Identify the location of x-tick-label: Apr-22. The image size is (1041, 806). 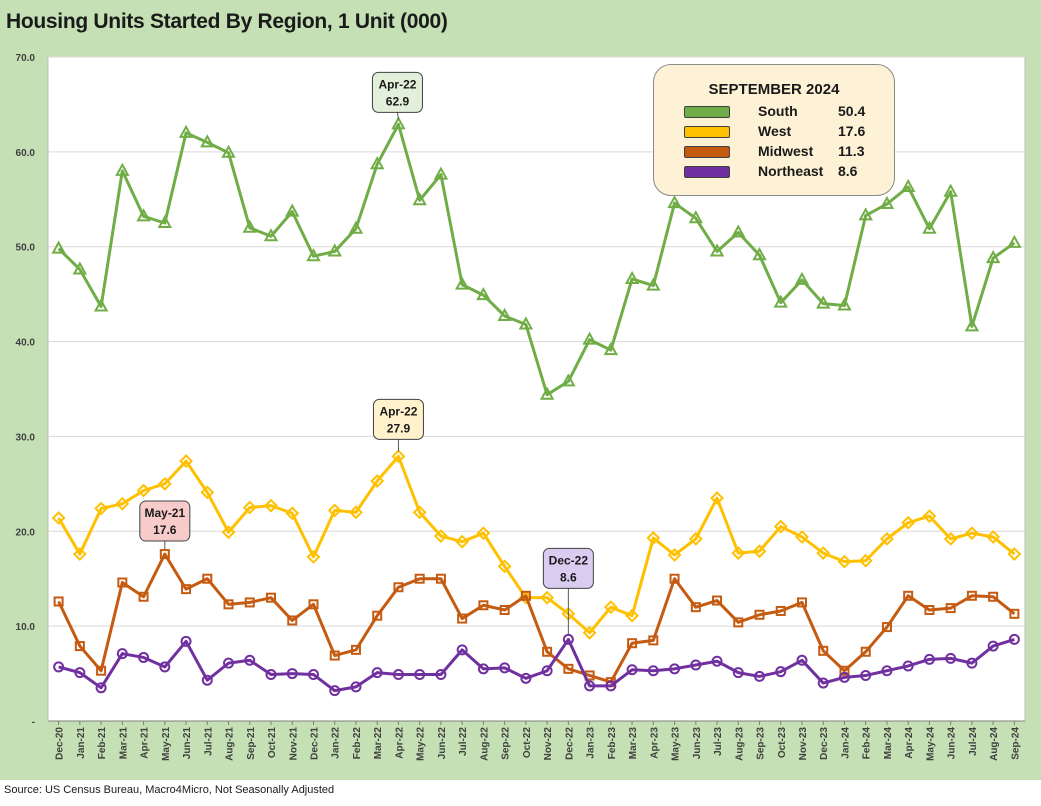
(399, 743).